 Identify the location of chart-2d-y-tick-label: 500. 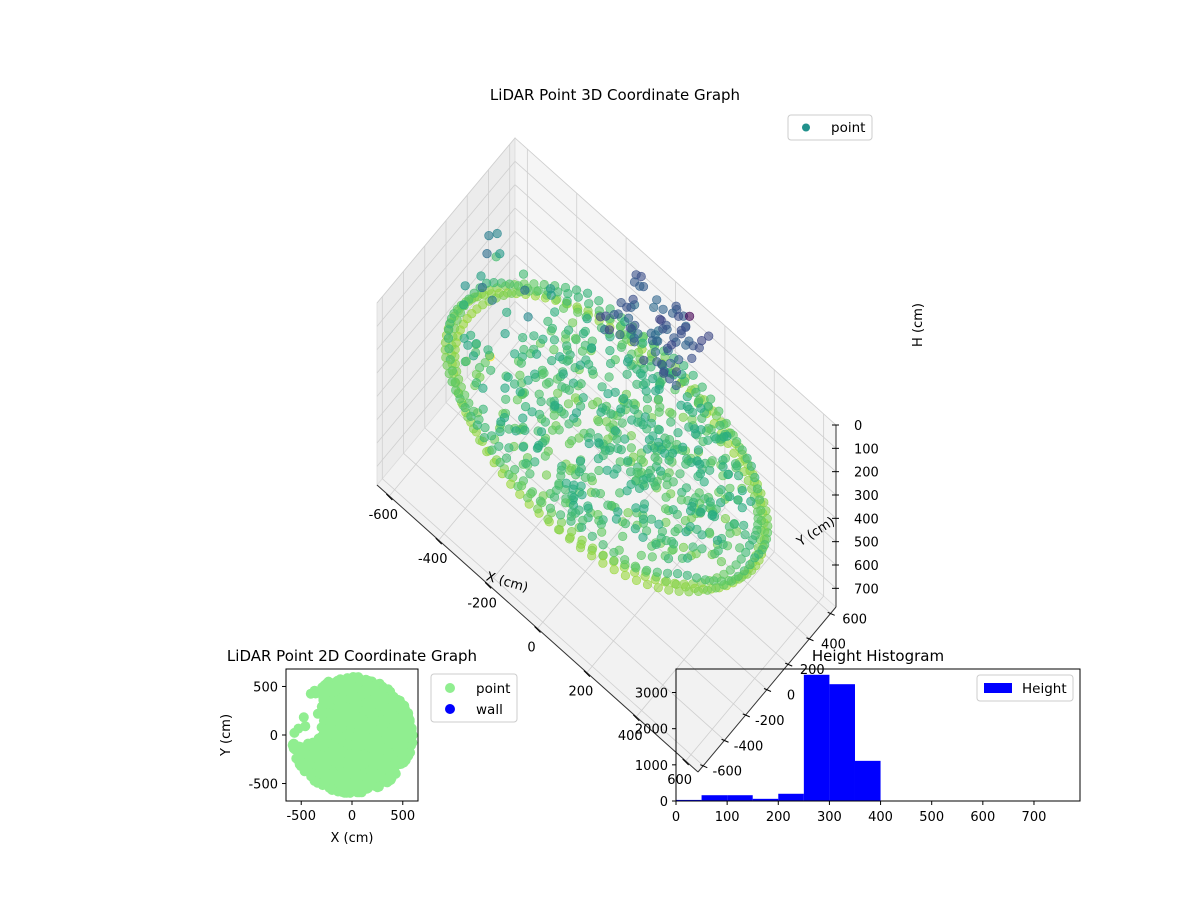
(265, 687).